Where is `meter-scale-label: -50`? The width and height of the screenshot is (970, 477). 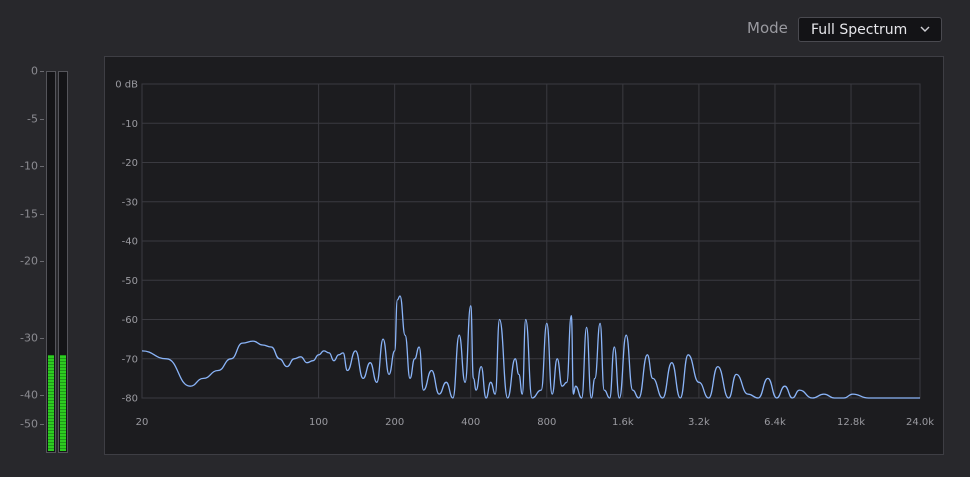 meter-scale-label: -50 is located at coordinates (29, 424).